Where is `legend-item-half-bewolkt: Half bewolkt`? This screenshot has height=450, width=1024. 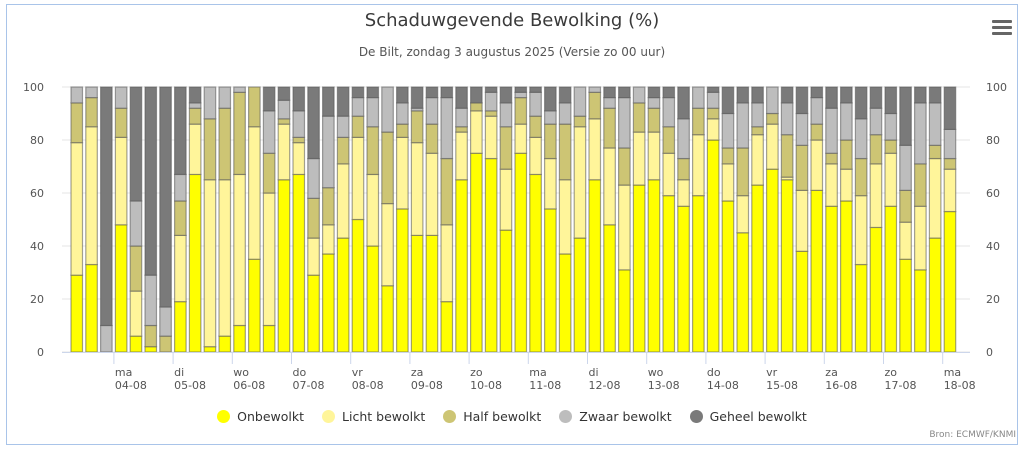
legend-item-half-bewolkt: Half bewolkt is located at coordinates (492, 416).